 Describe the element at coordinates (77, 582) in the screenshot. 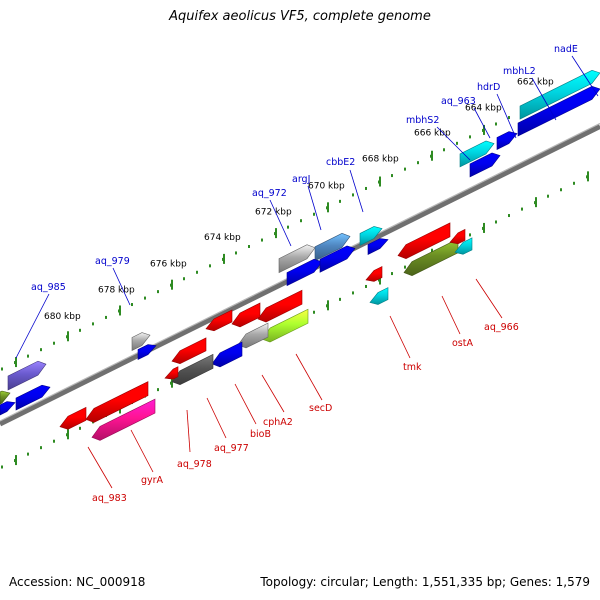

I see `accession-label: Accession: NC_000918` at that location.